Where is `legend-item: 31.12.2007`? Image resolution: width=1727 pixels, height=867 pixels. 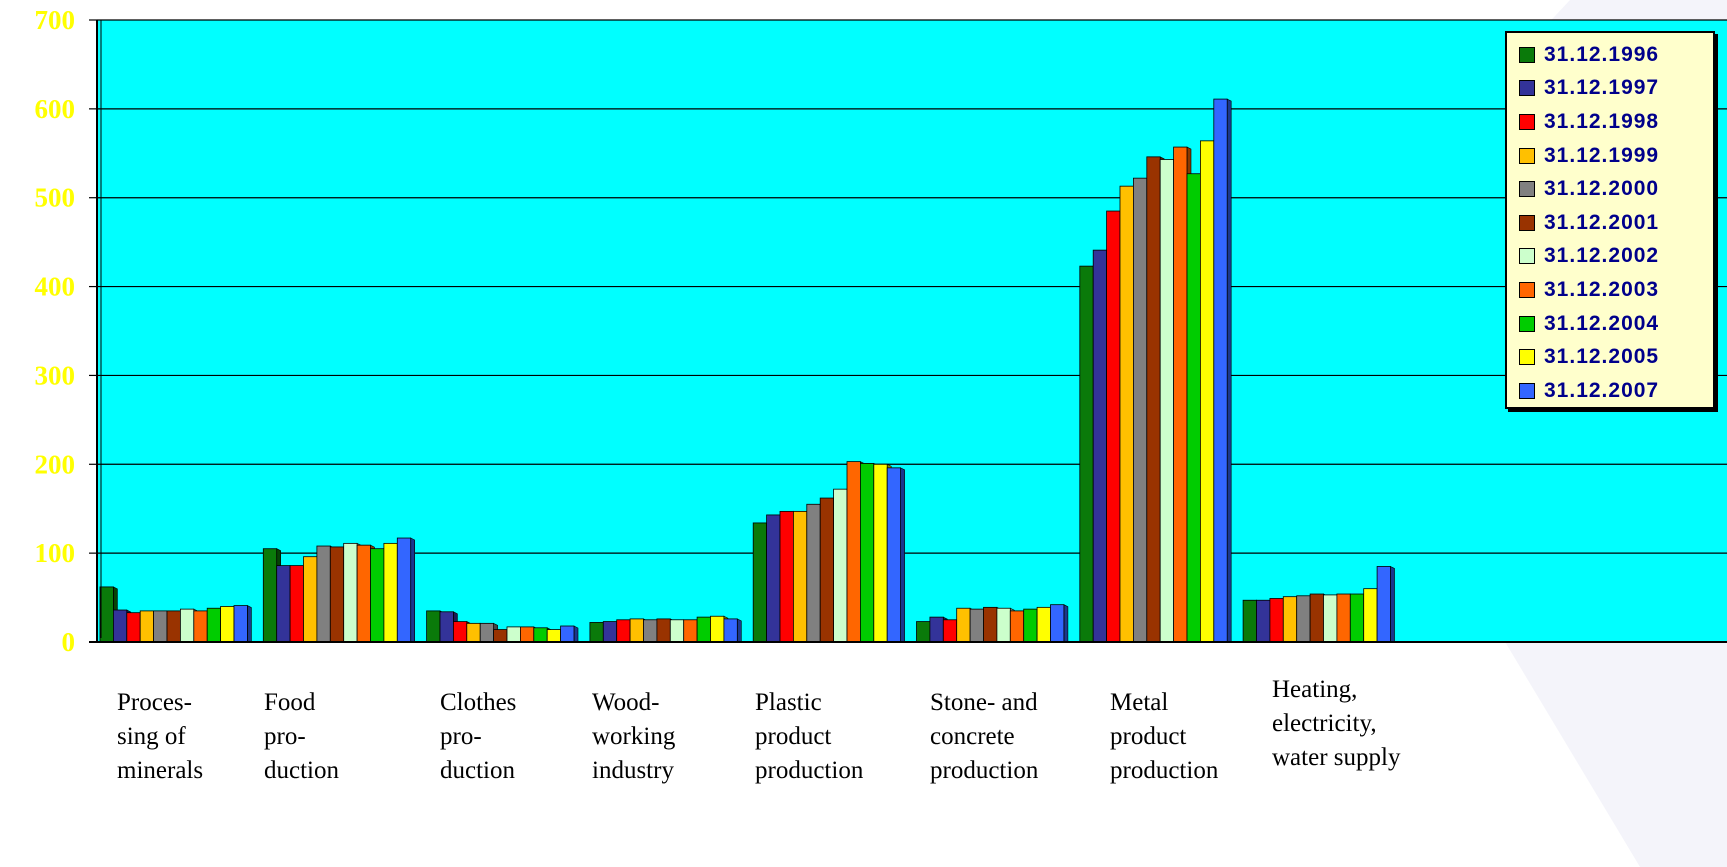
legend-item: 31.12.2007 is located at coordinates (1616, 391).